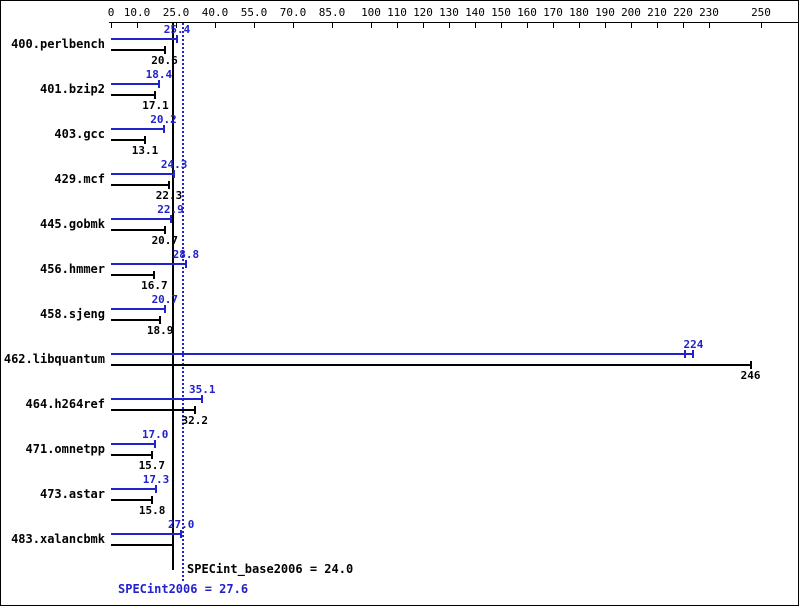 Image resolution: width=799 pixels, height=606 pixels. Describe the element at coordinates (194, 420) in the screenshot. I see `base-value-label: 32.2` at that location.